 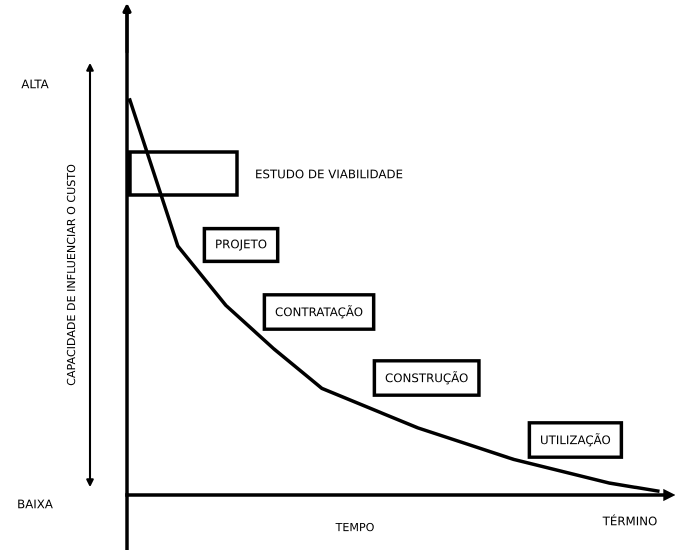 I want to click on annotation: ESTUDO DE VIABILIDADE, so click(x=329, y=173).